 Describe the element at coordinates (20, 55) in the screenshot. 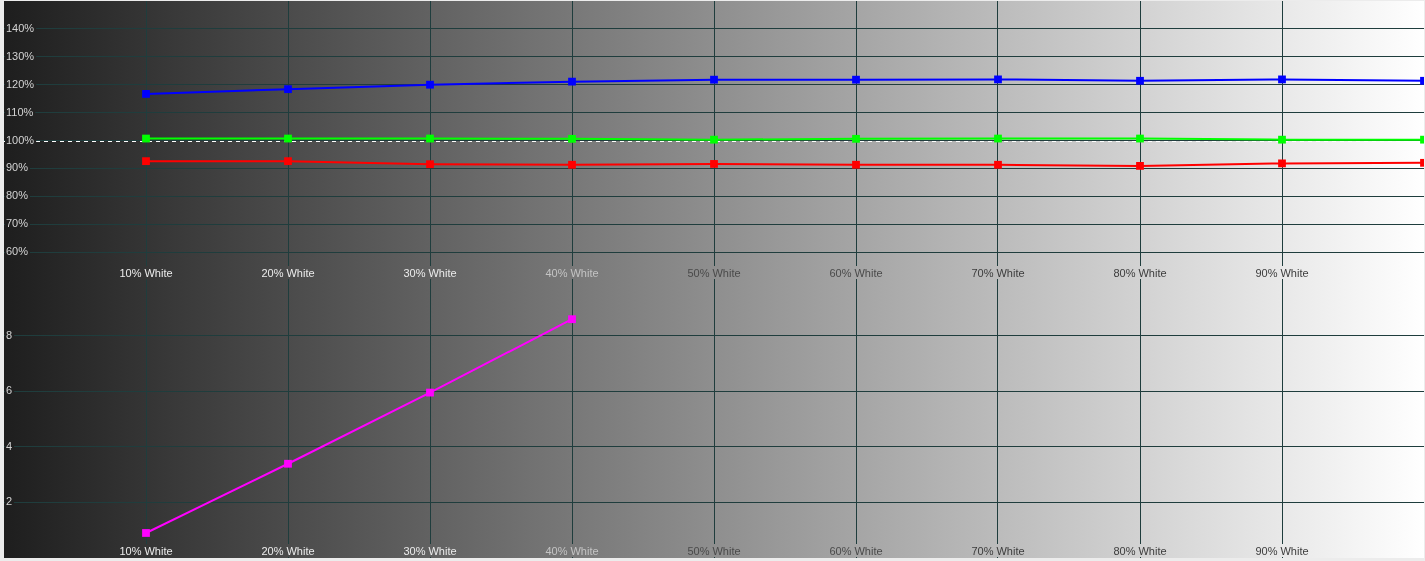

I see `y-tick-label: 130%` at that location.